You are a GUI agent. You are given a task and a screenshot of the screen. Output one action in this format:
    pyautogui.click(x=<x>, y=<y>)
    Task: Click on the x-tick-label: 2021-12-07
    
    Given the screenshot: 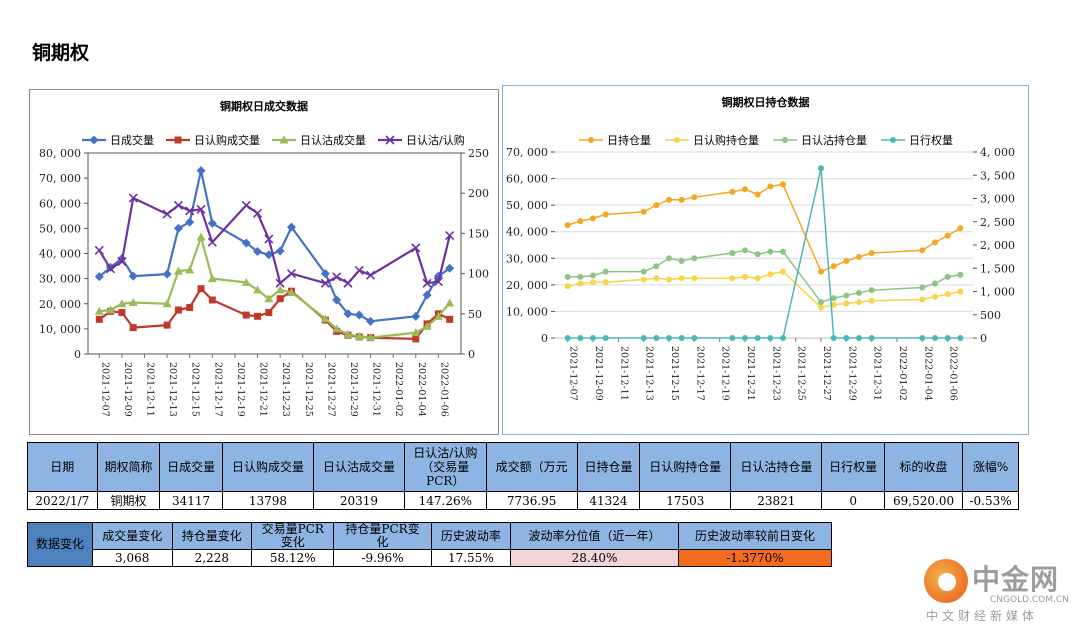 What is the action you would take?
    pyautogui.click(x=573, y=373)
    